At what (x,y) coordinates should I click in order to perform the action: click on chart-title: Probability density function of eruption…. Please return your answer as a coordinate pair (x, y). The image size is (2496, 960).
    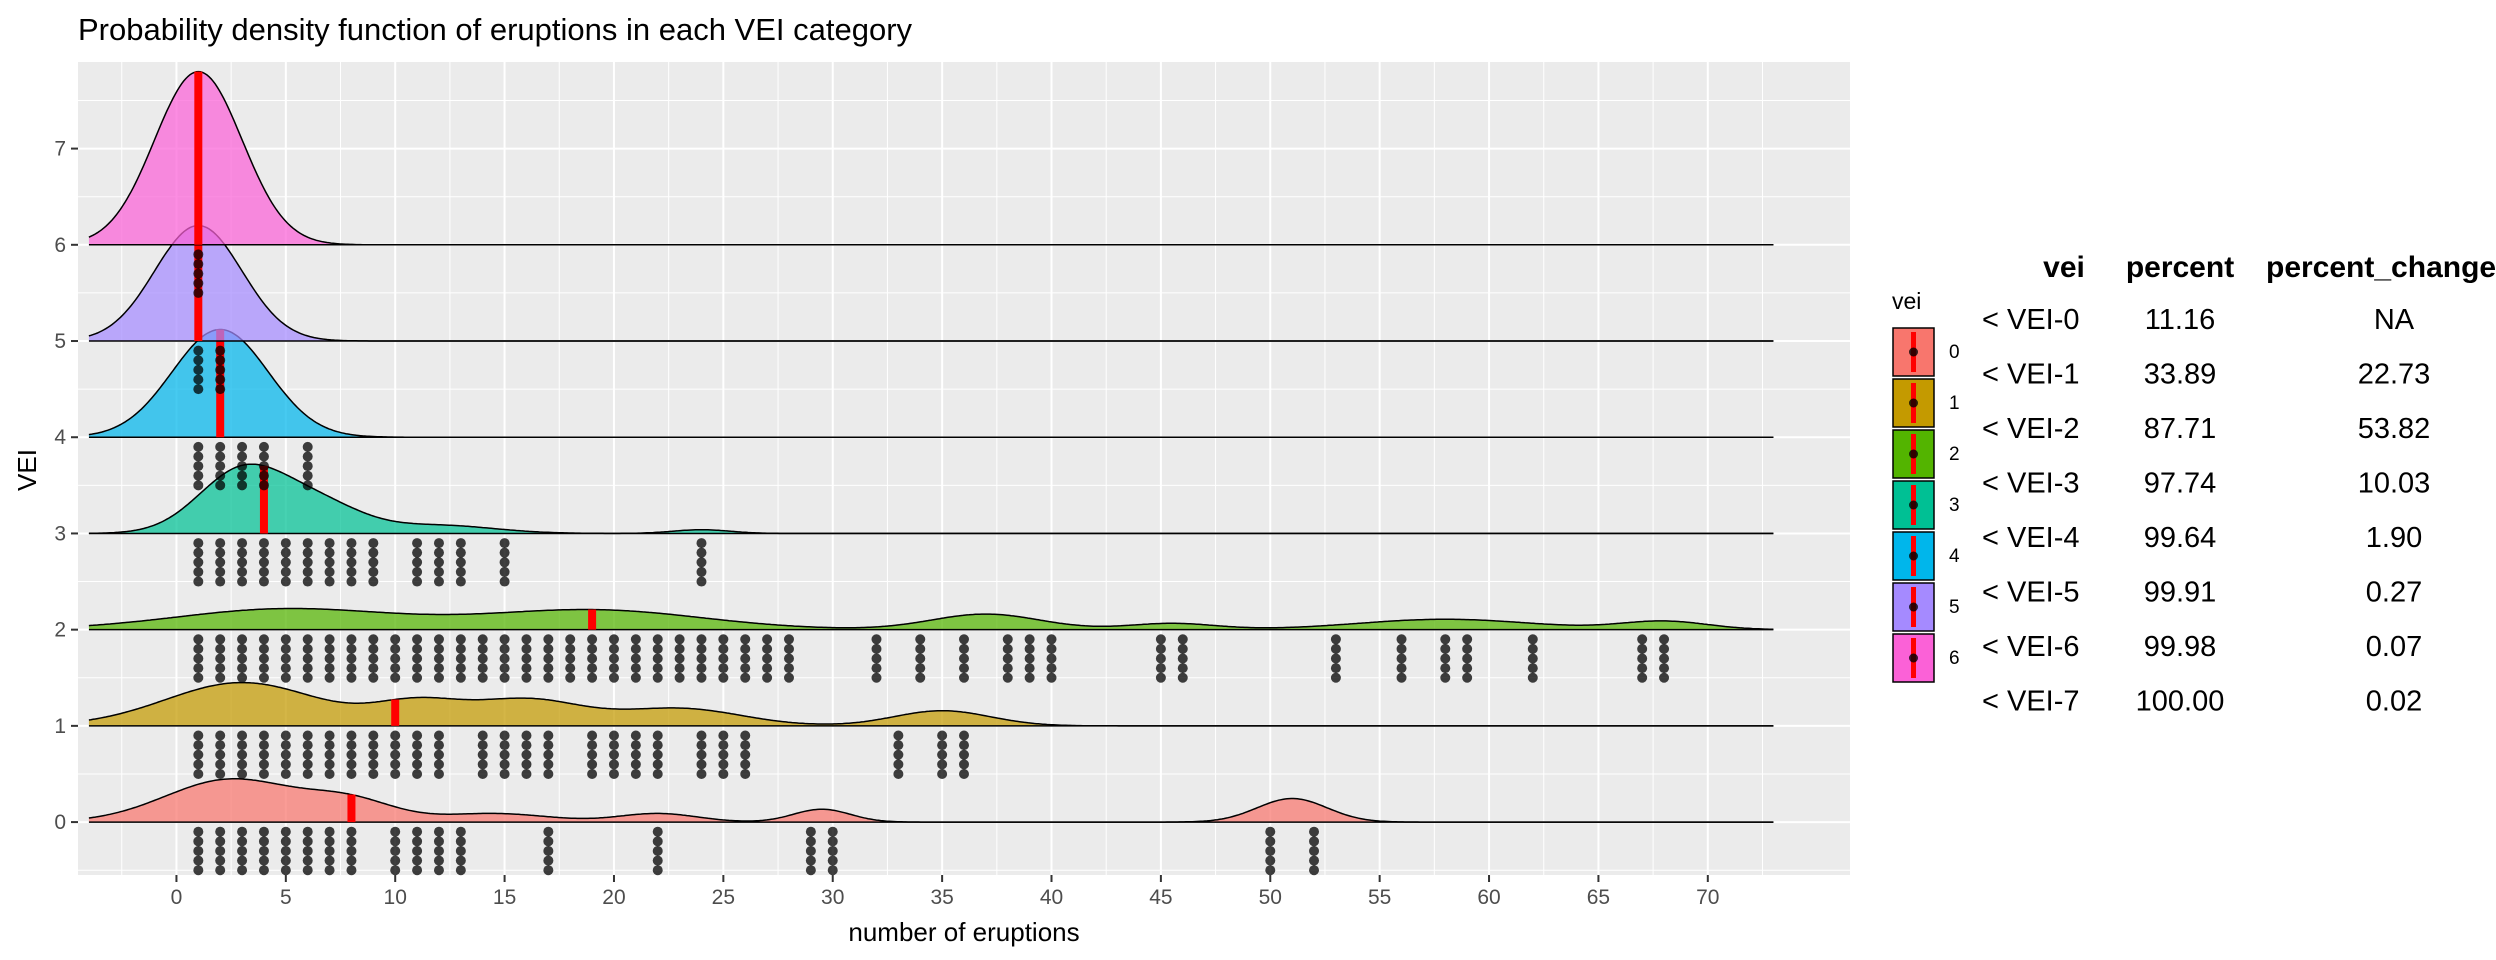
    Looking at the image, I should click on (495, 29).